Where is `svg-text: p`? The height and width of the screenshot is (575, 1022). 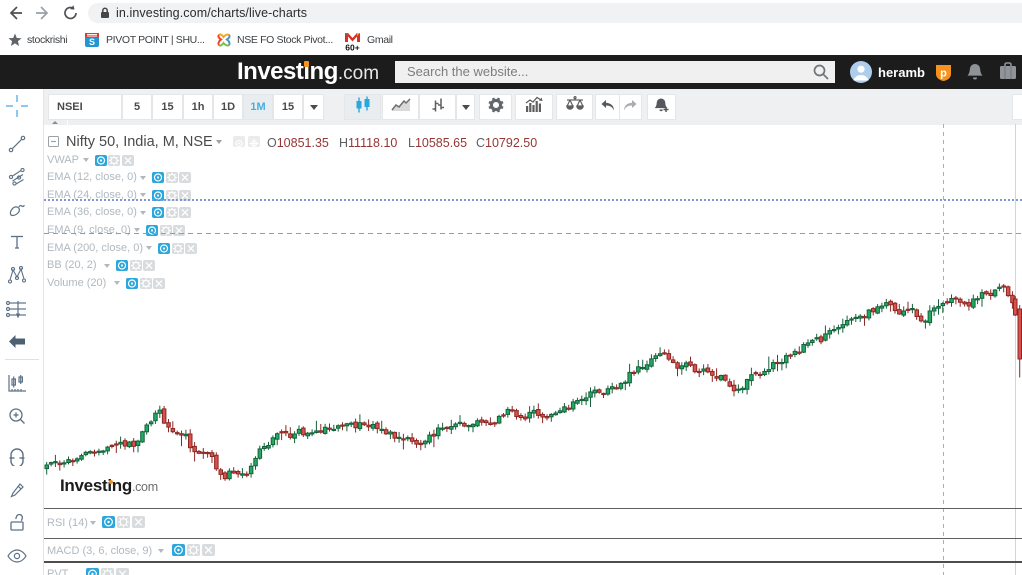
svg-text: p is located at coordinates (943, 74).